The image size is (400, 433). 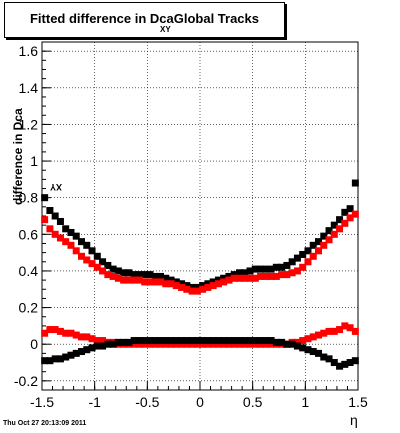 What do you see at coordinates (29, 51) in the screenshot?
I see `y-tick-label: 1.6` at bounding box center [29, 51].